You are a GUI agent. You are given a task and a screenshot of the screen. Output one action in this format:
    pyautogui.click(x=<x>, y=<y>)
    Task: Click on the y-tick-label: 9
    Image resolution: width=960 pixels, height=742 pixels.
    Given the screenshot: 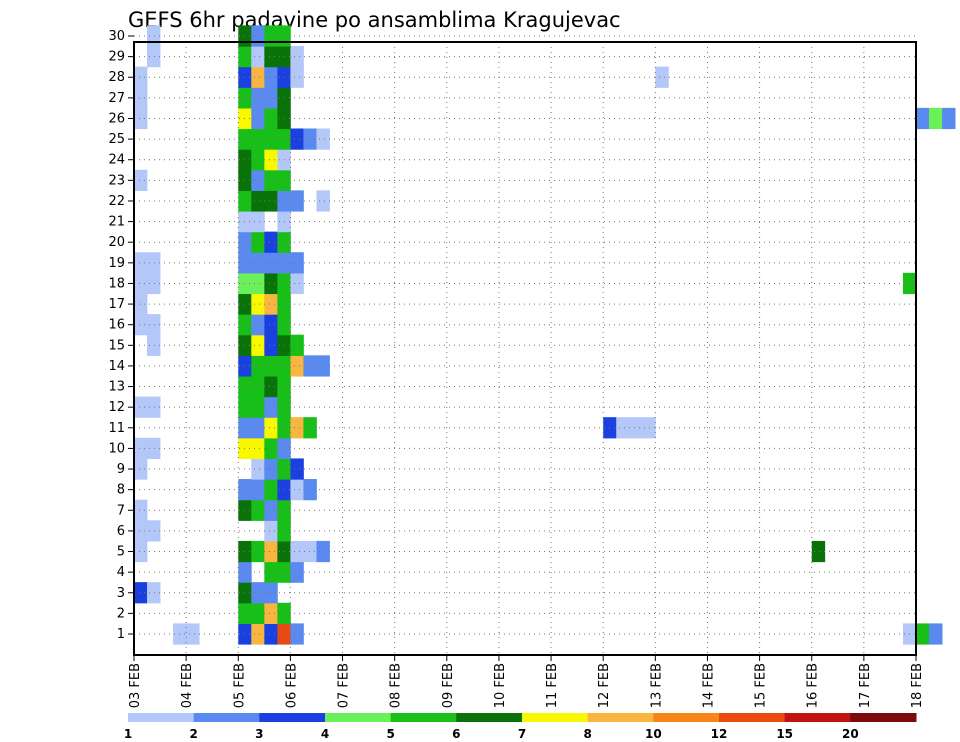 What is the action you would take?
    pyautogui.click(x=121, y=469)
    